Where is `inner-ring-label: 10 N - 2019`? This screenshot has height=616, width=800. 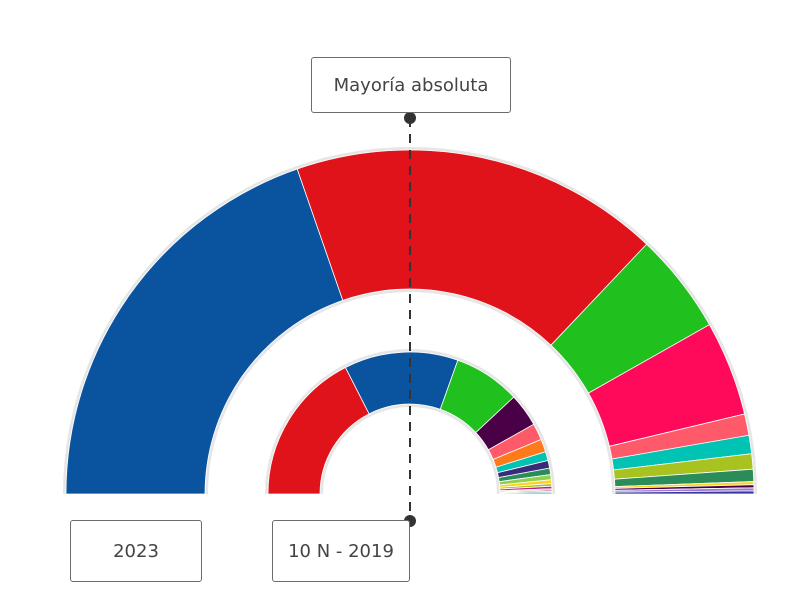
inner-ring-label: 10 N - 2019 is located at coordinates (341, 551).